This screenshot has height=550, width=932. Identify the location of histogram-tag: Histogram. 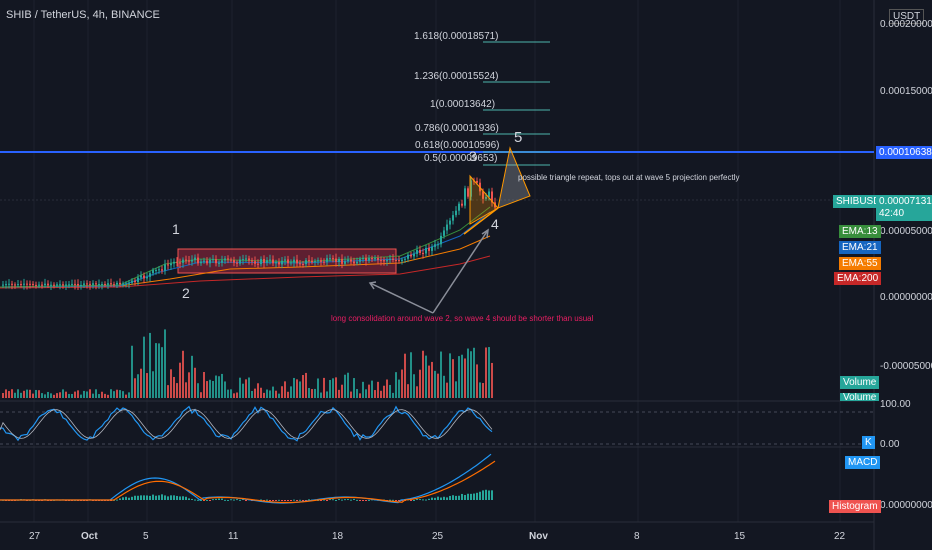
(855, 506).